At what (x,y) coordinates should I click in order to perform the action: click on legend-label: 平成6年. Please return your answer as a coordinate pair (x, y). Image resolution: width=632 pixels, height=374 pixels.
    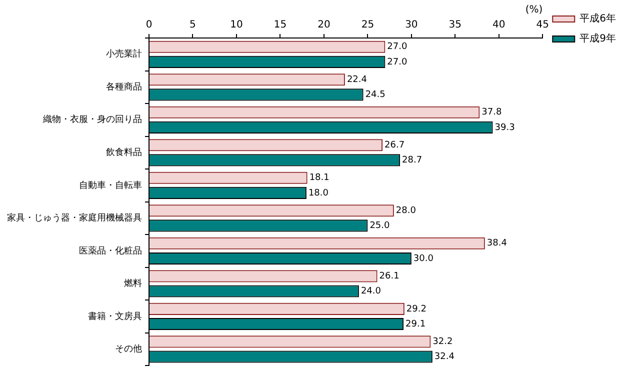
    Looking at the image, I should click on (598, 18).